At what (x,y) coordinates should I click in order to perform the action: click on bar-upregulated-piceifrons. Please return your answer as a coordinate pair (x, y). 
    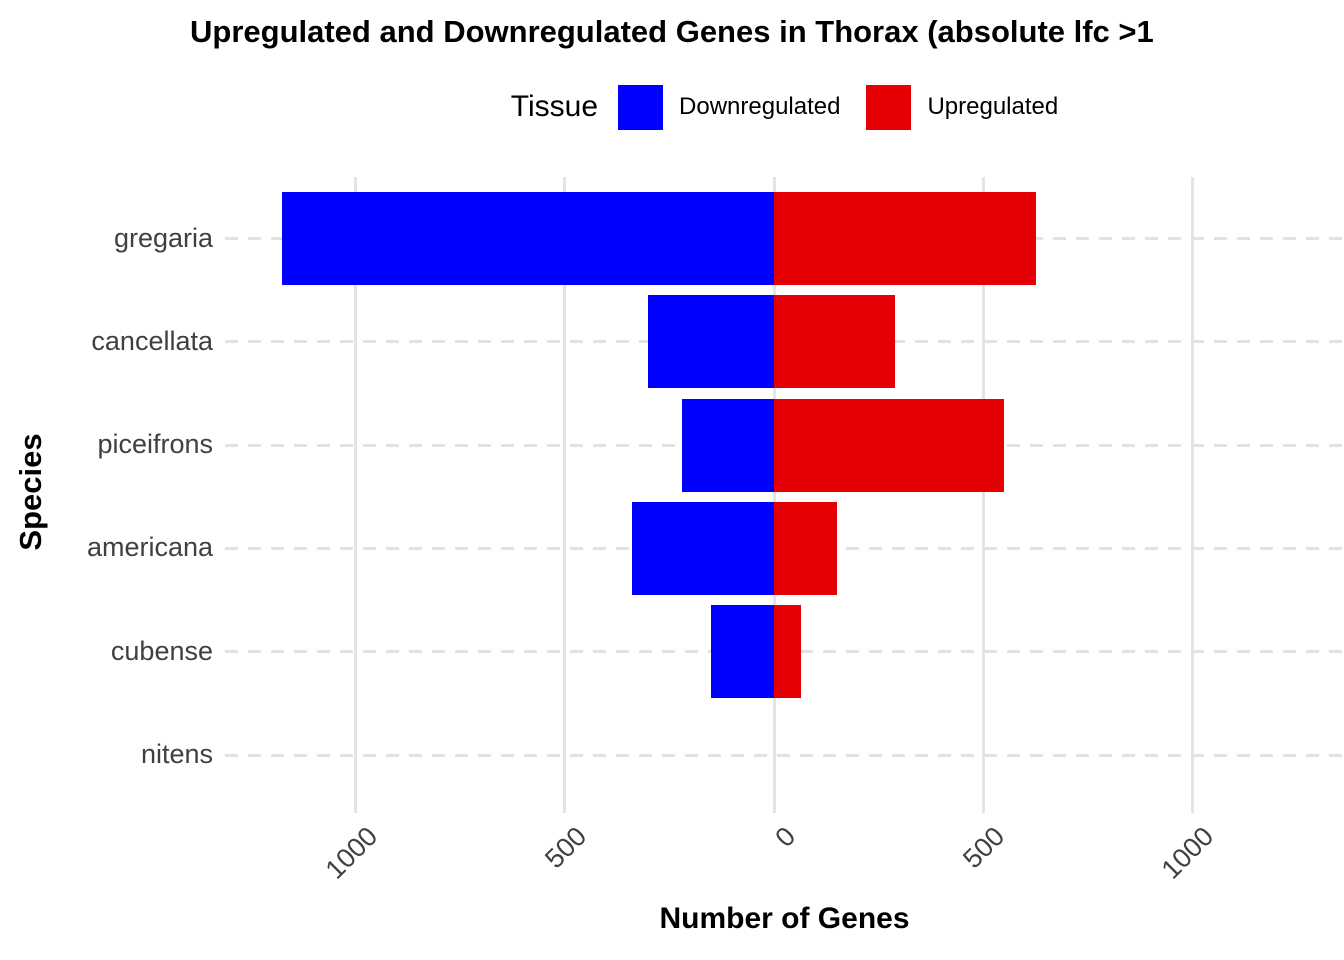
    Looking at the image, I should click on (889, 445).